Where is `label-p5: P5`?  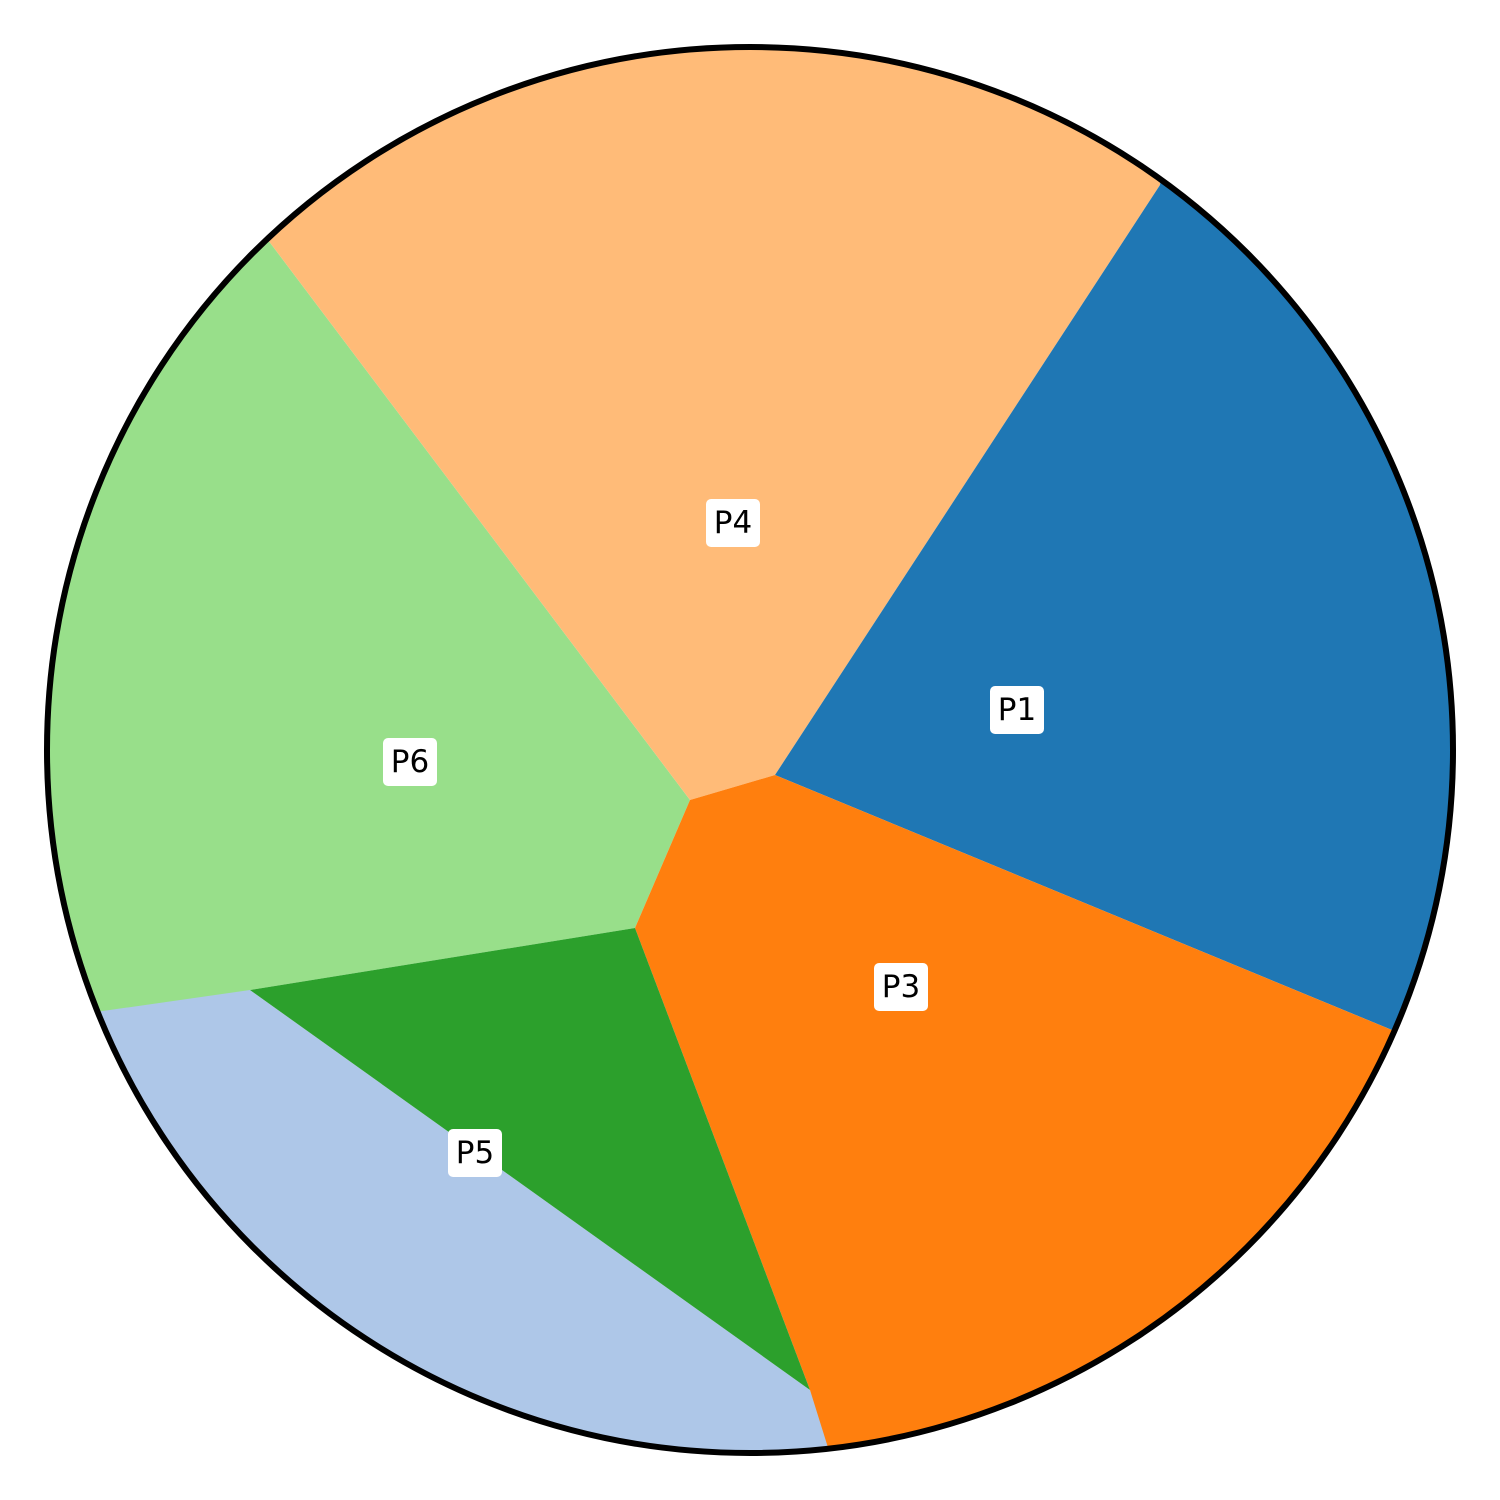
label-p5: P5 is located at coordinates (475, 1153).